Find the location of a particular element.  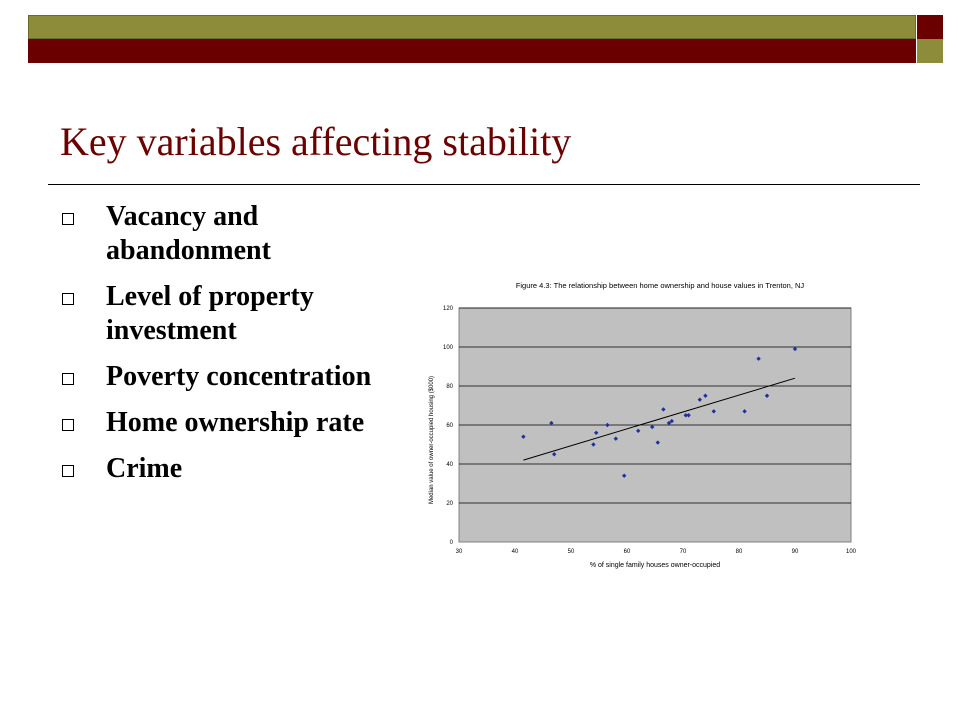

x-tick-label: 40 is located at coordinates (515, 552).